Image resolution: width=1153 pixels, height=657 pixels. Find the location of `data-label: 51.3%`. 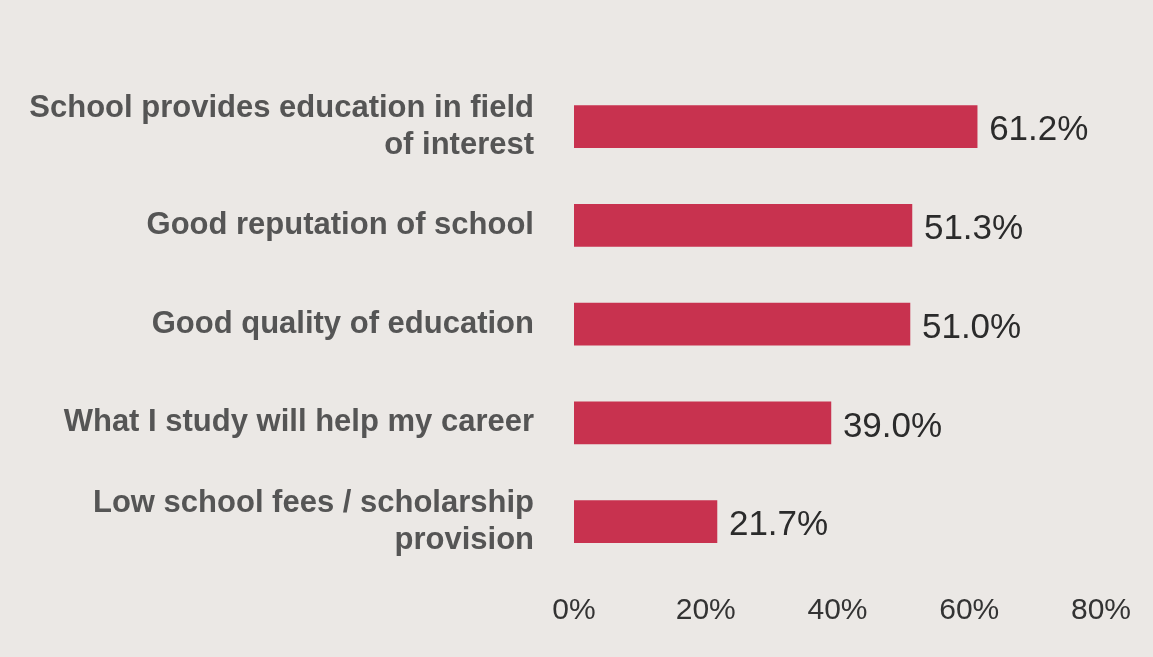

data-label: 51.3% is located at coordinates (973, 226).